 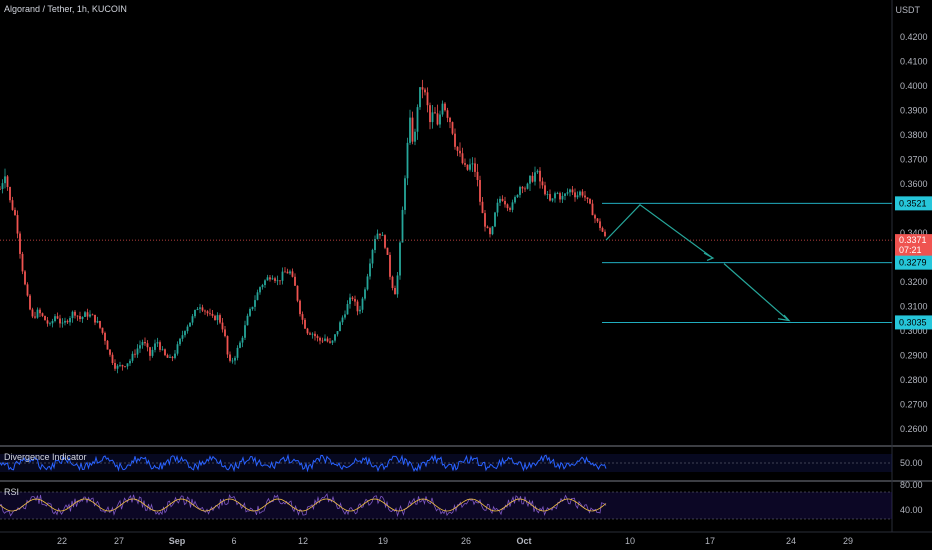 I want to click on y-tick-label: 0.3800, so click(x=914, y=135).